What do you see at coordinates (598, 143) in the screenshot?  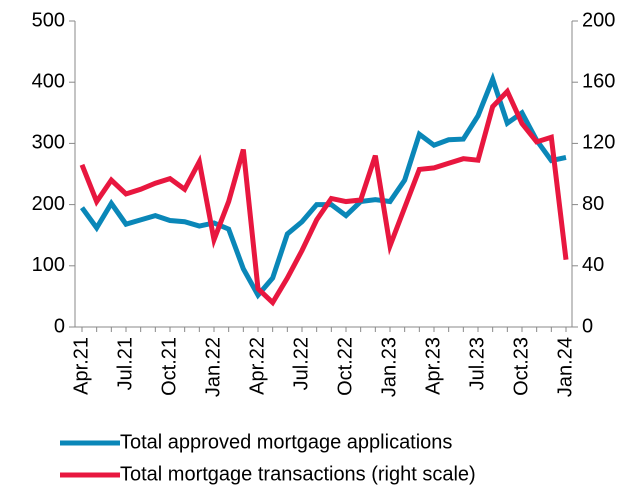 I see `y2-tick-label: 120` at bounding box center [598, 143].